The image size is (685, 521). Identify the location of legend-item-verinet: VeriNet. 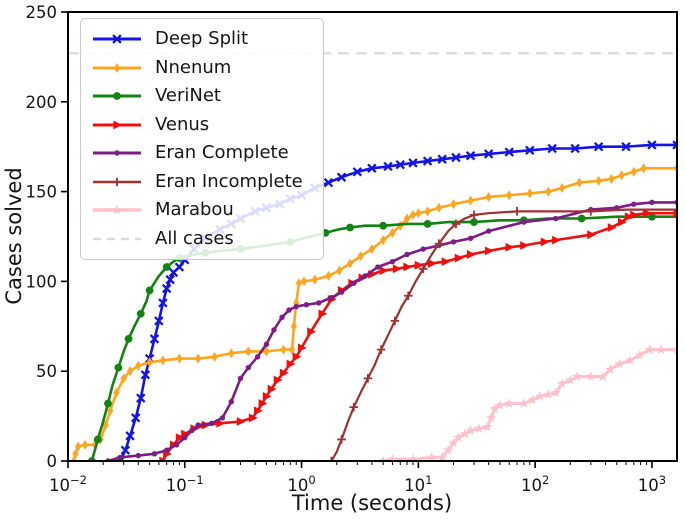
(196, 96).